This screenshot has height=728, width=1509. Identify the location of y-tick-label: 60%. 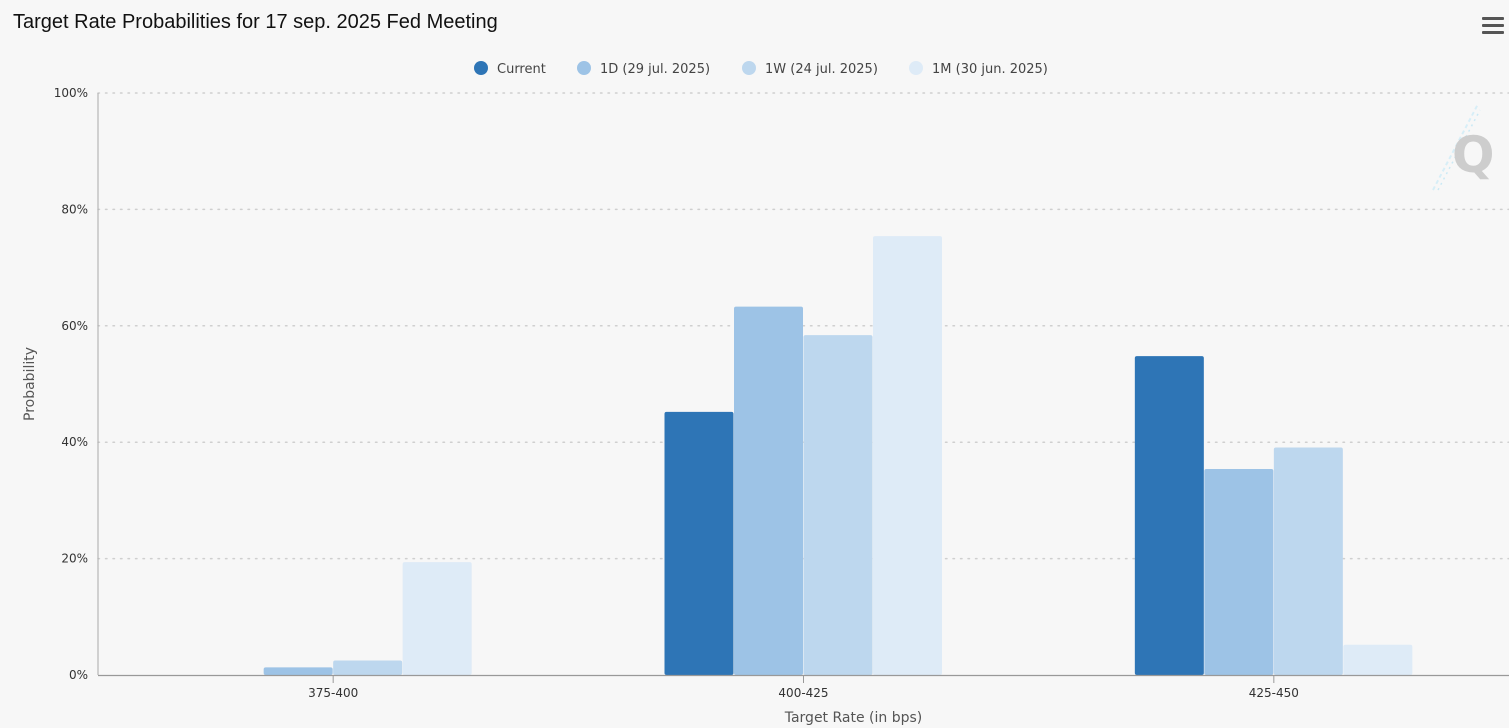
(74, 326).